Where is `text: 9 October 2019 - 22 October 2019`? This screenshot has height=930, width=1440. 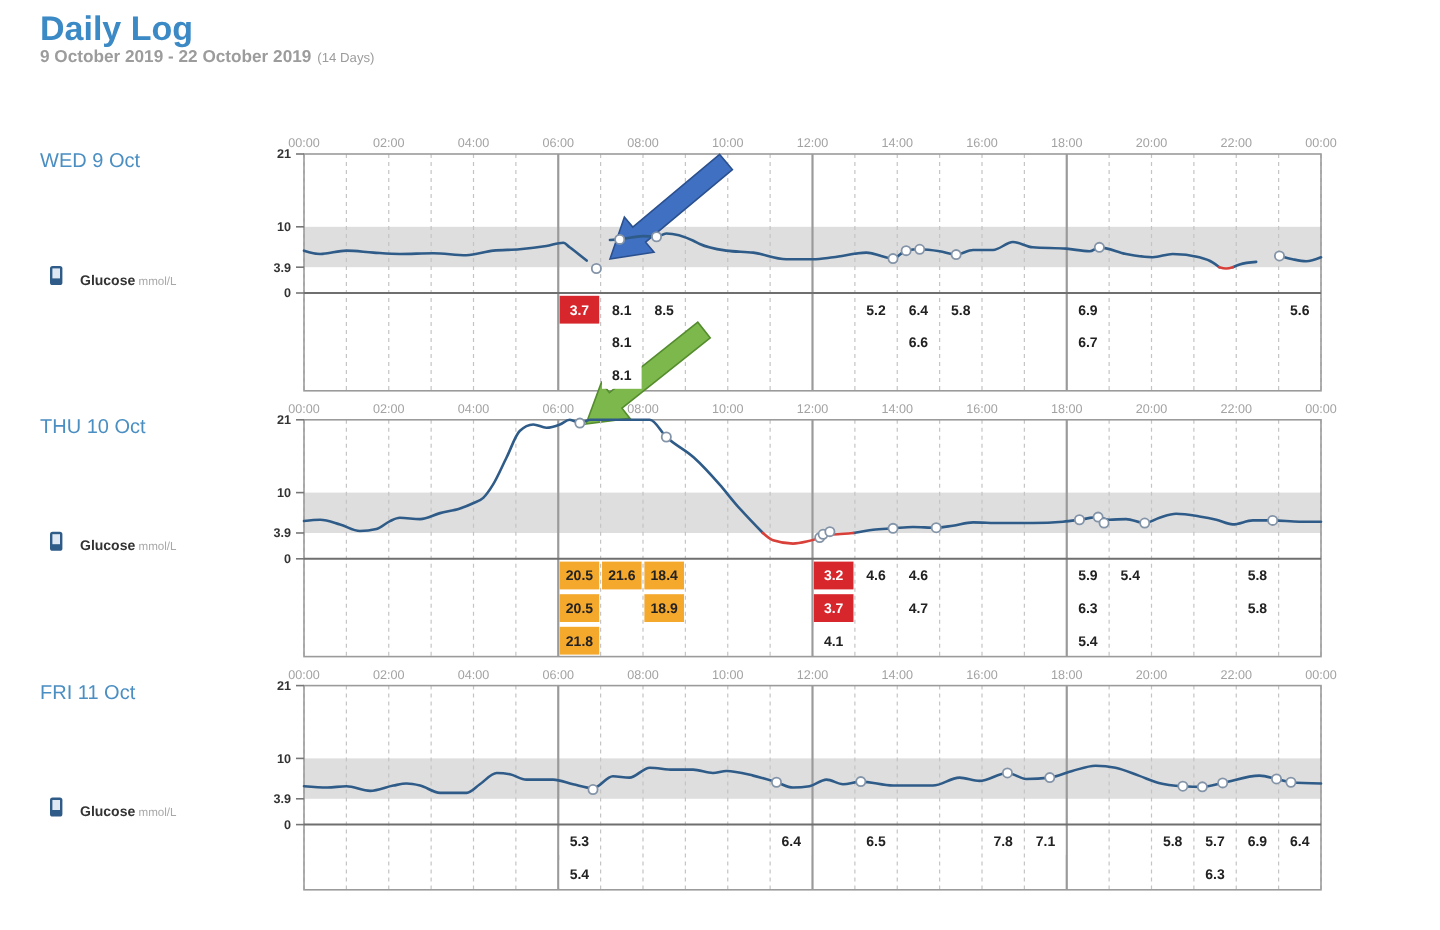
text: 9 October 2019 - 22 October 2019 is located at coordinates (176, 56).